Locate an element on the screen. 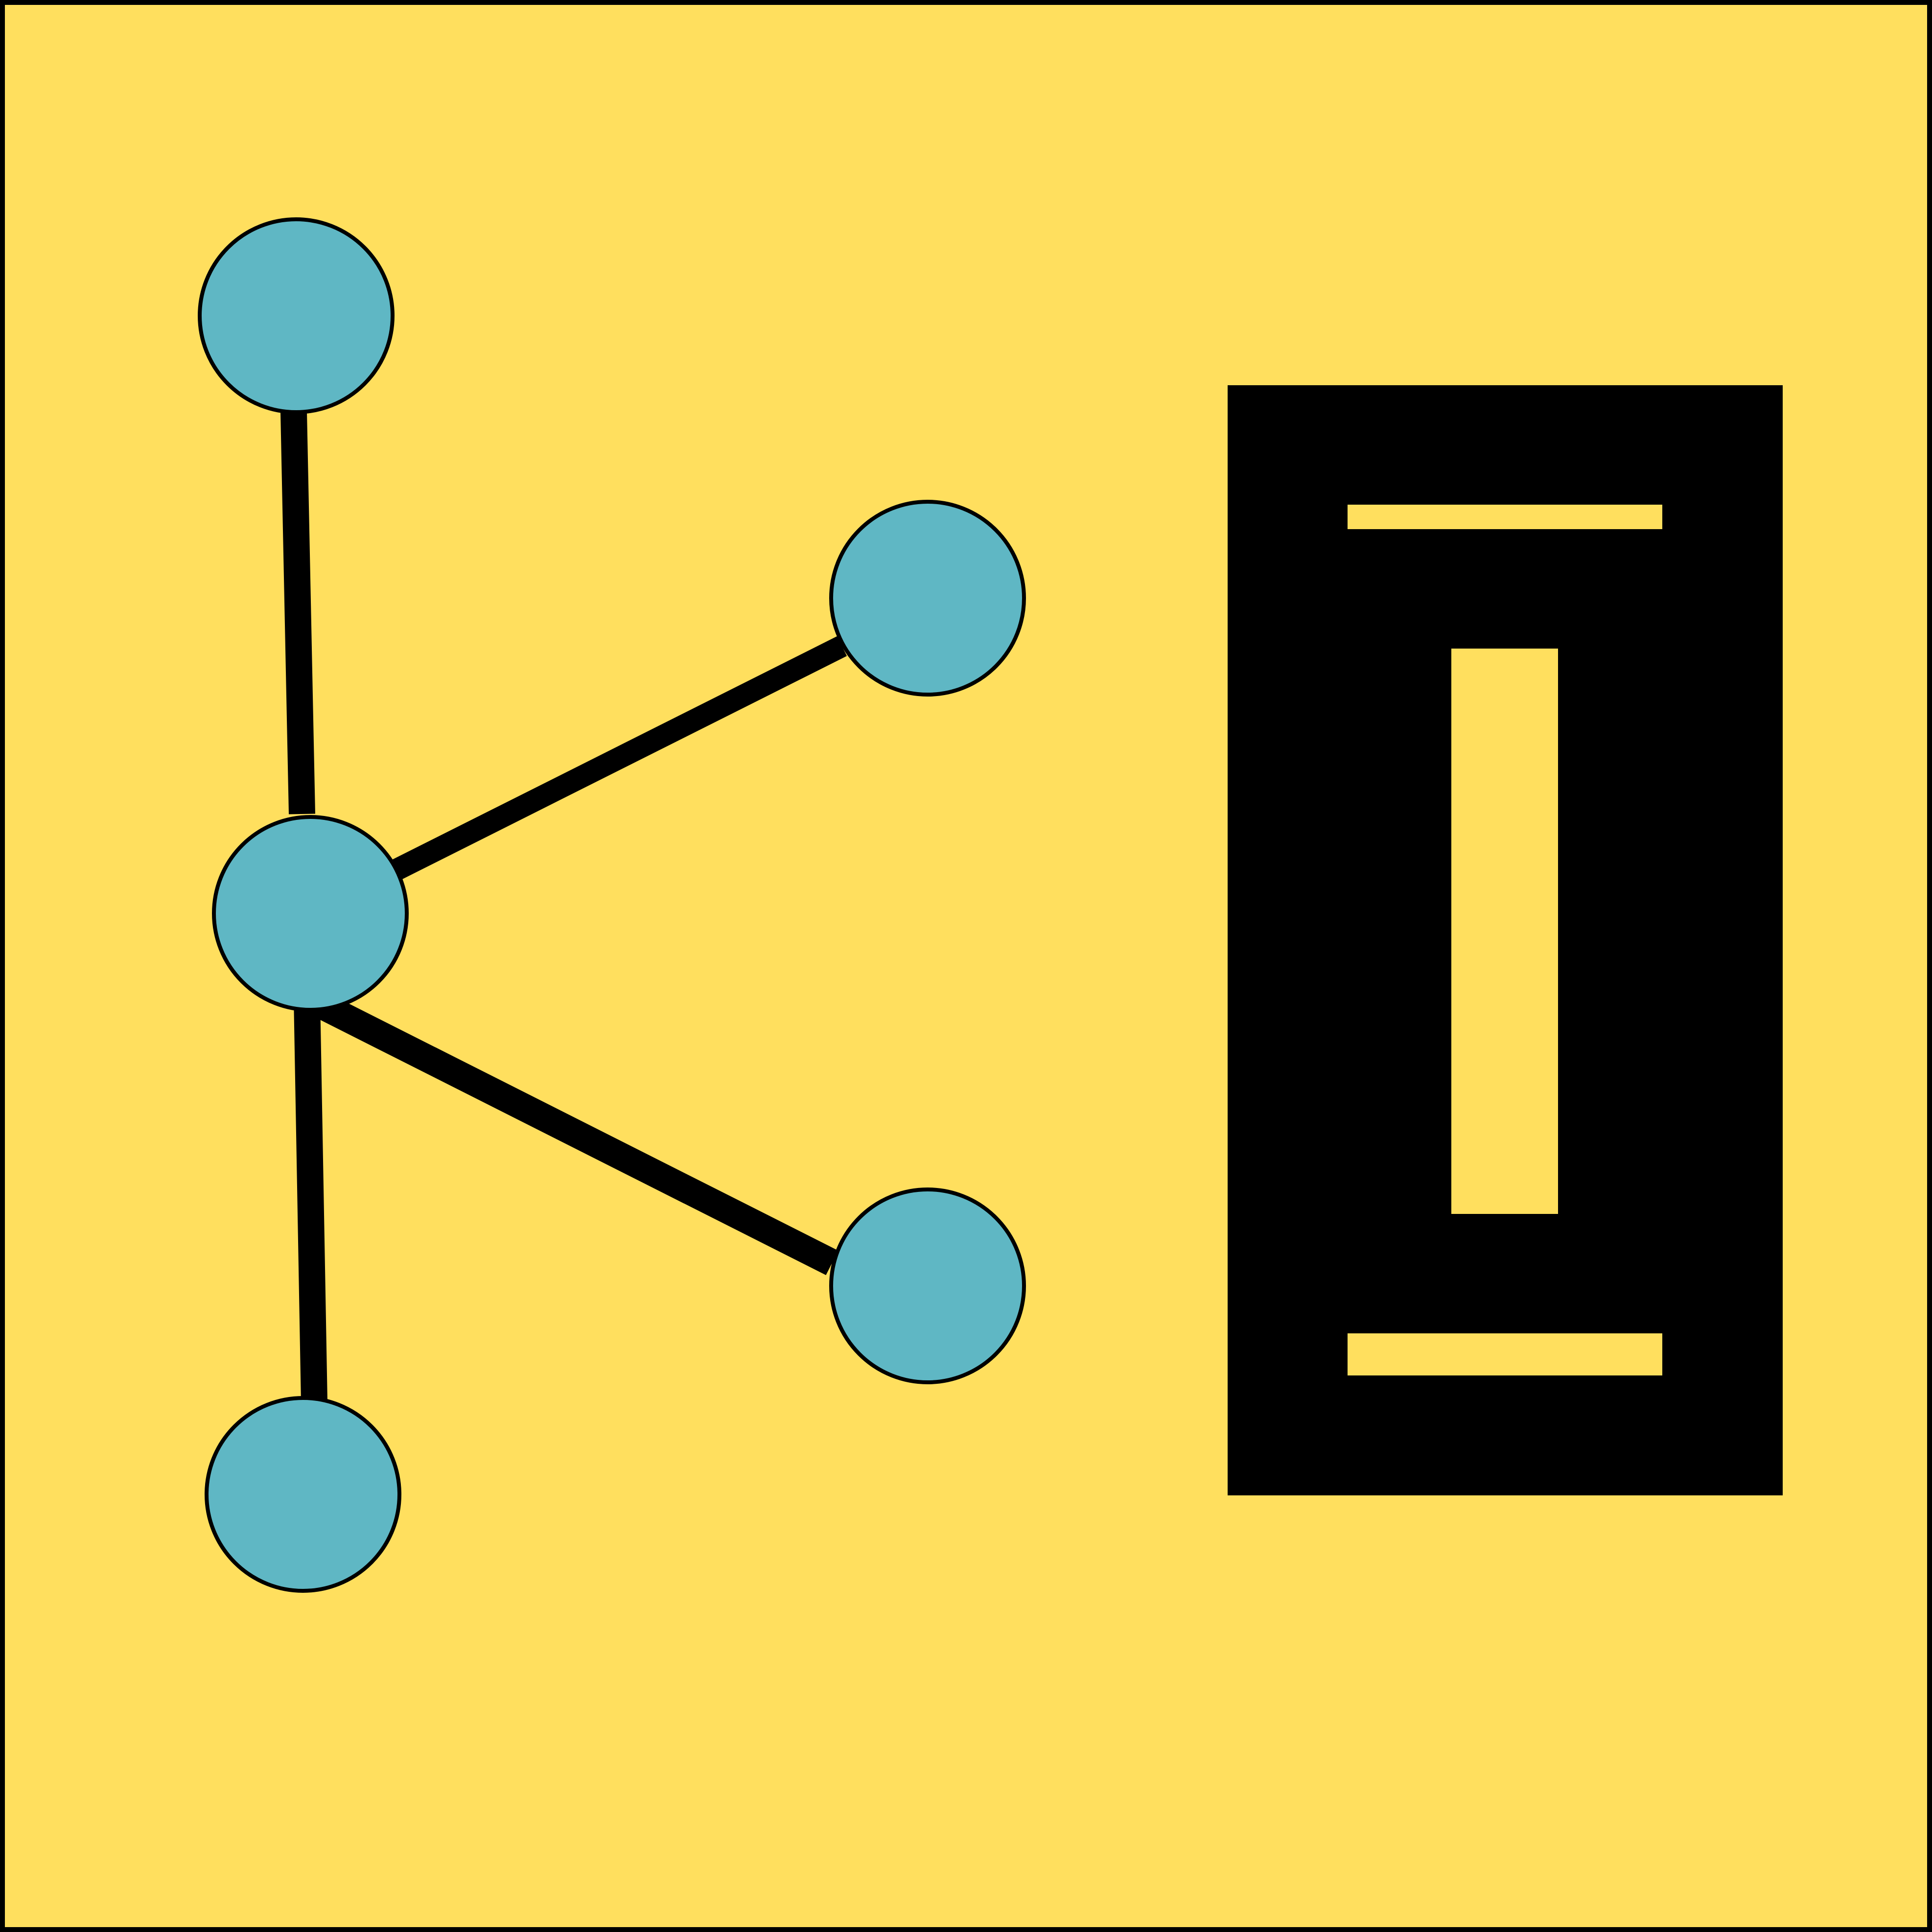  node-top is located at coordinates (296, 315).